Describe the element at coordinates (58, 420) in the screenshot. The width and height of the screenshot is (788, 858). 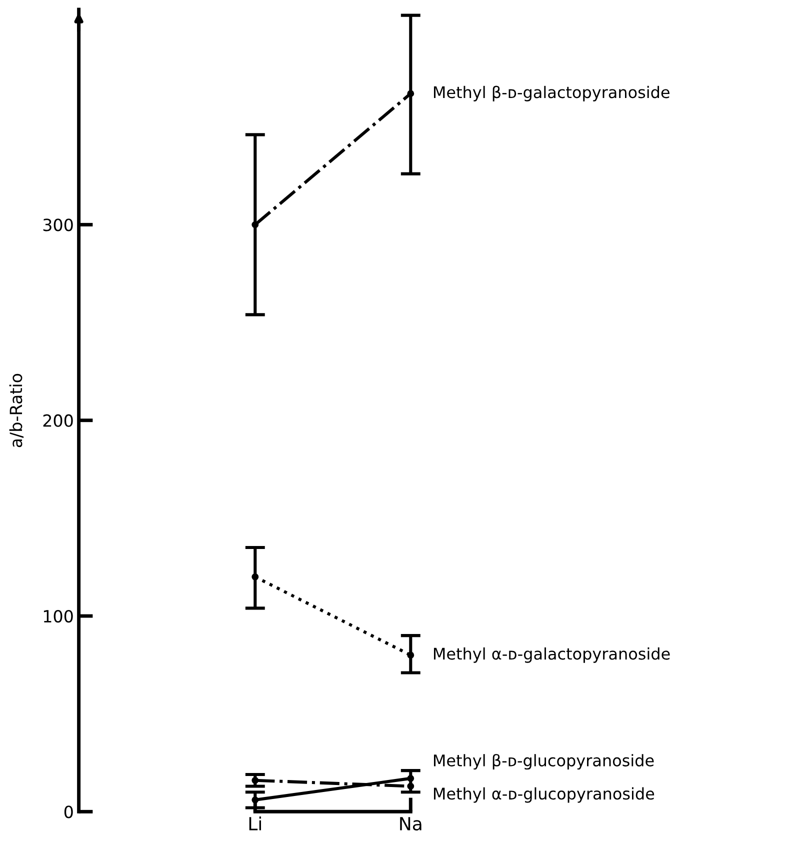
I see `y-tick-label: 200` at that location.